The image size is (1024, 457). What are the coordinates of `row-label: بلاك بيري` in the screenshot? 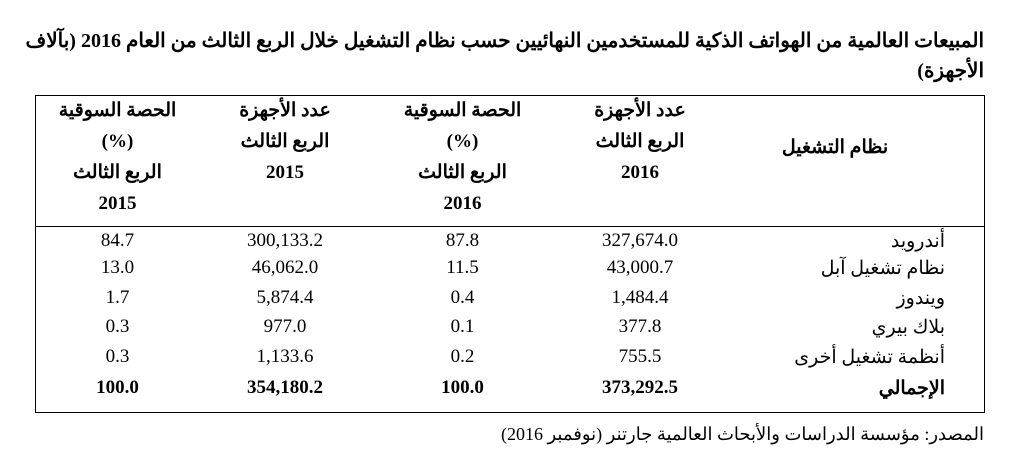 It's located at (908, 327).